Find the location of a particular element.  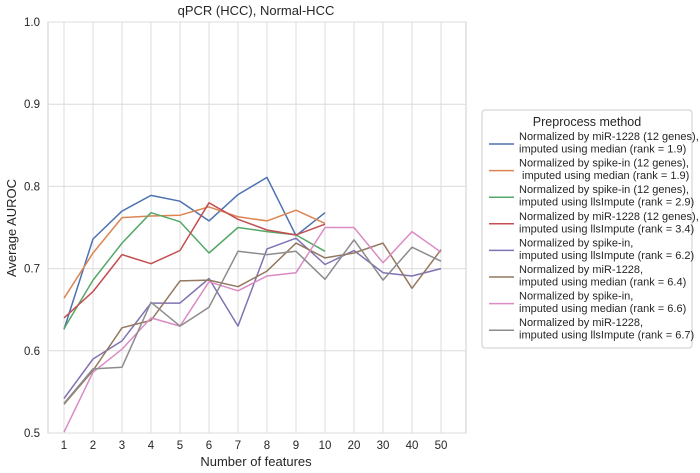

y-tick-label: 0.8 is located at coordinates (32, 187).